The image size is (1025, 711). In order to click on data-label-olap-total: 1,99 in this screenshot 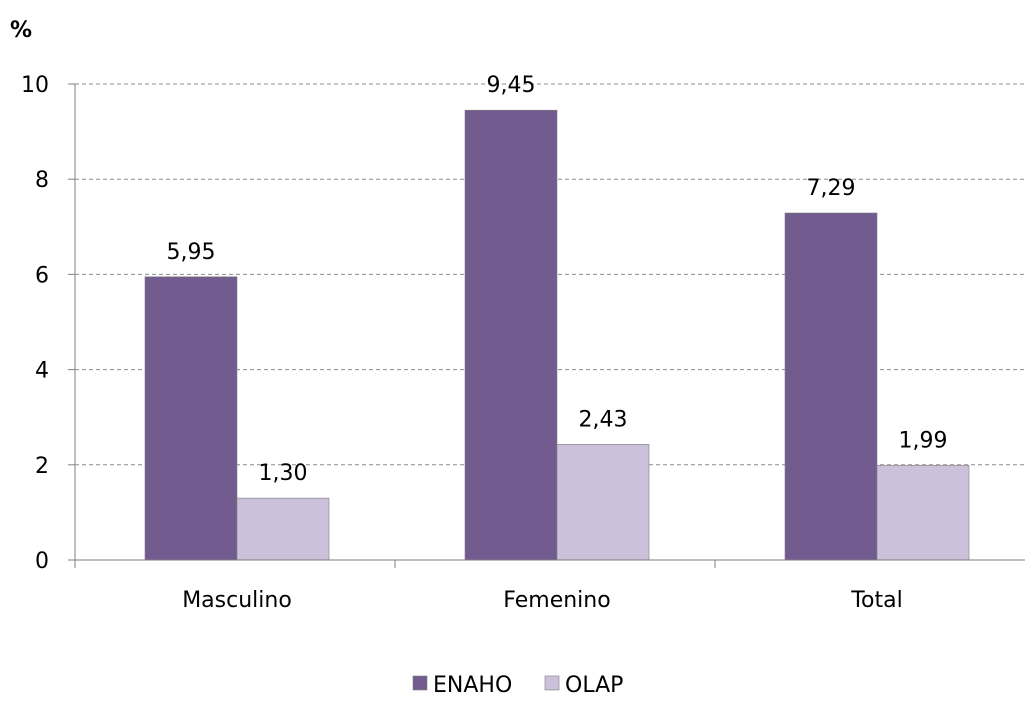, I will do `click(923, 440)`.